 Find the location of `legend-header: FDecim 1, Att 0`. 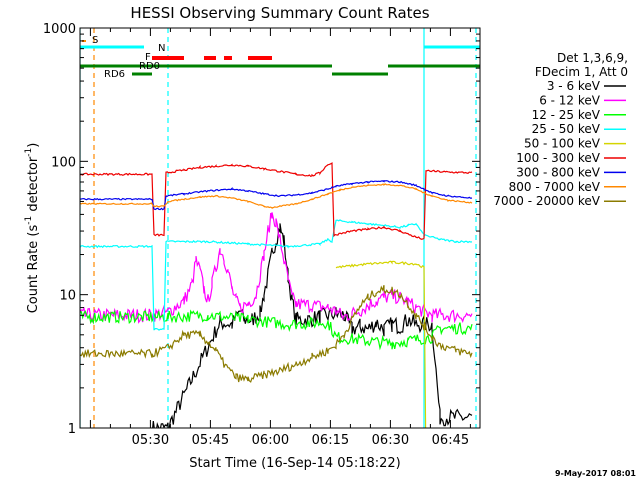

legend-header: FDecim 1, Att 0 is located at coordinates (581, 72).